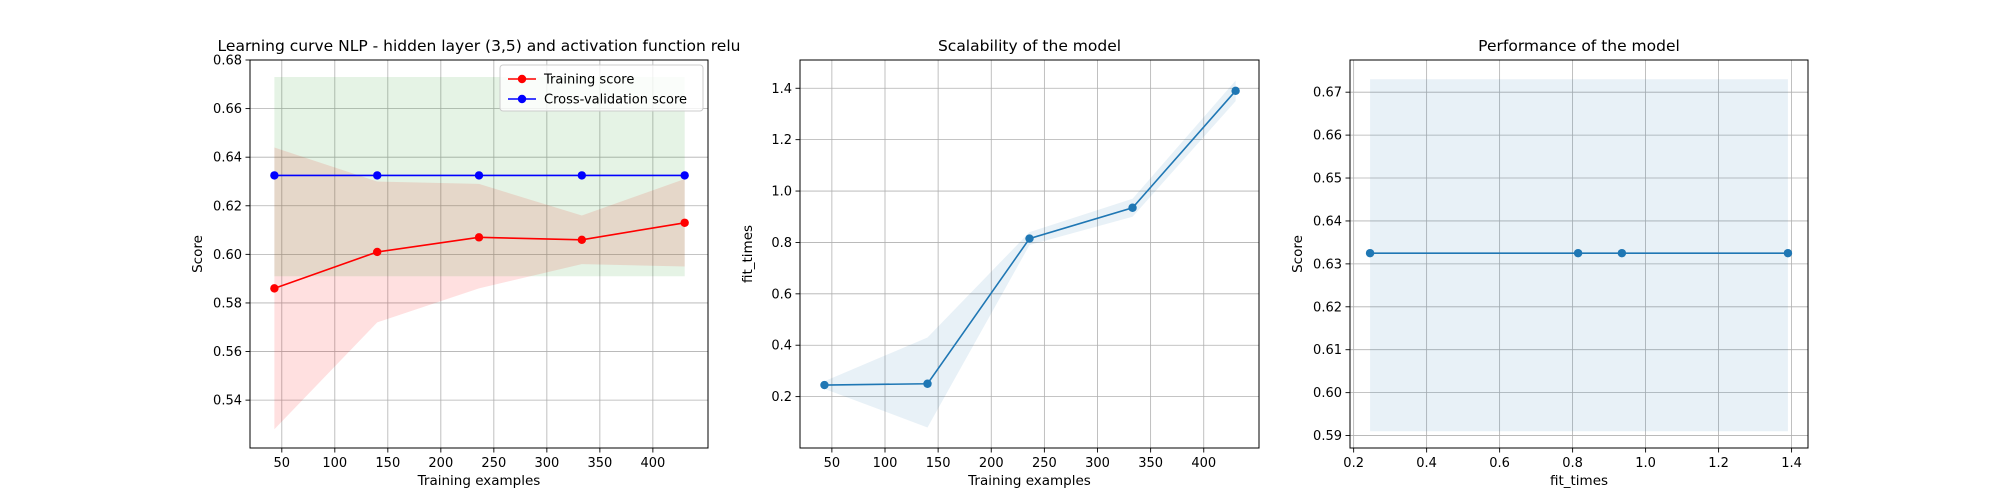 The width and height of the screenshot is (2000, 500). I want to click on y-tick-label: 0.68, so click(227, 61).